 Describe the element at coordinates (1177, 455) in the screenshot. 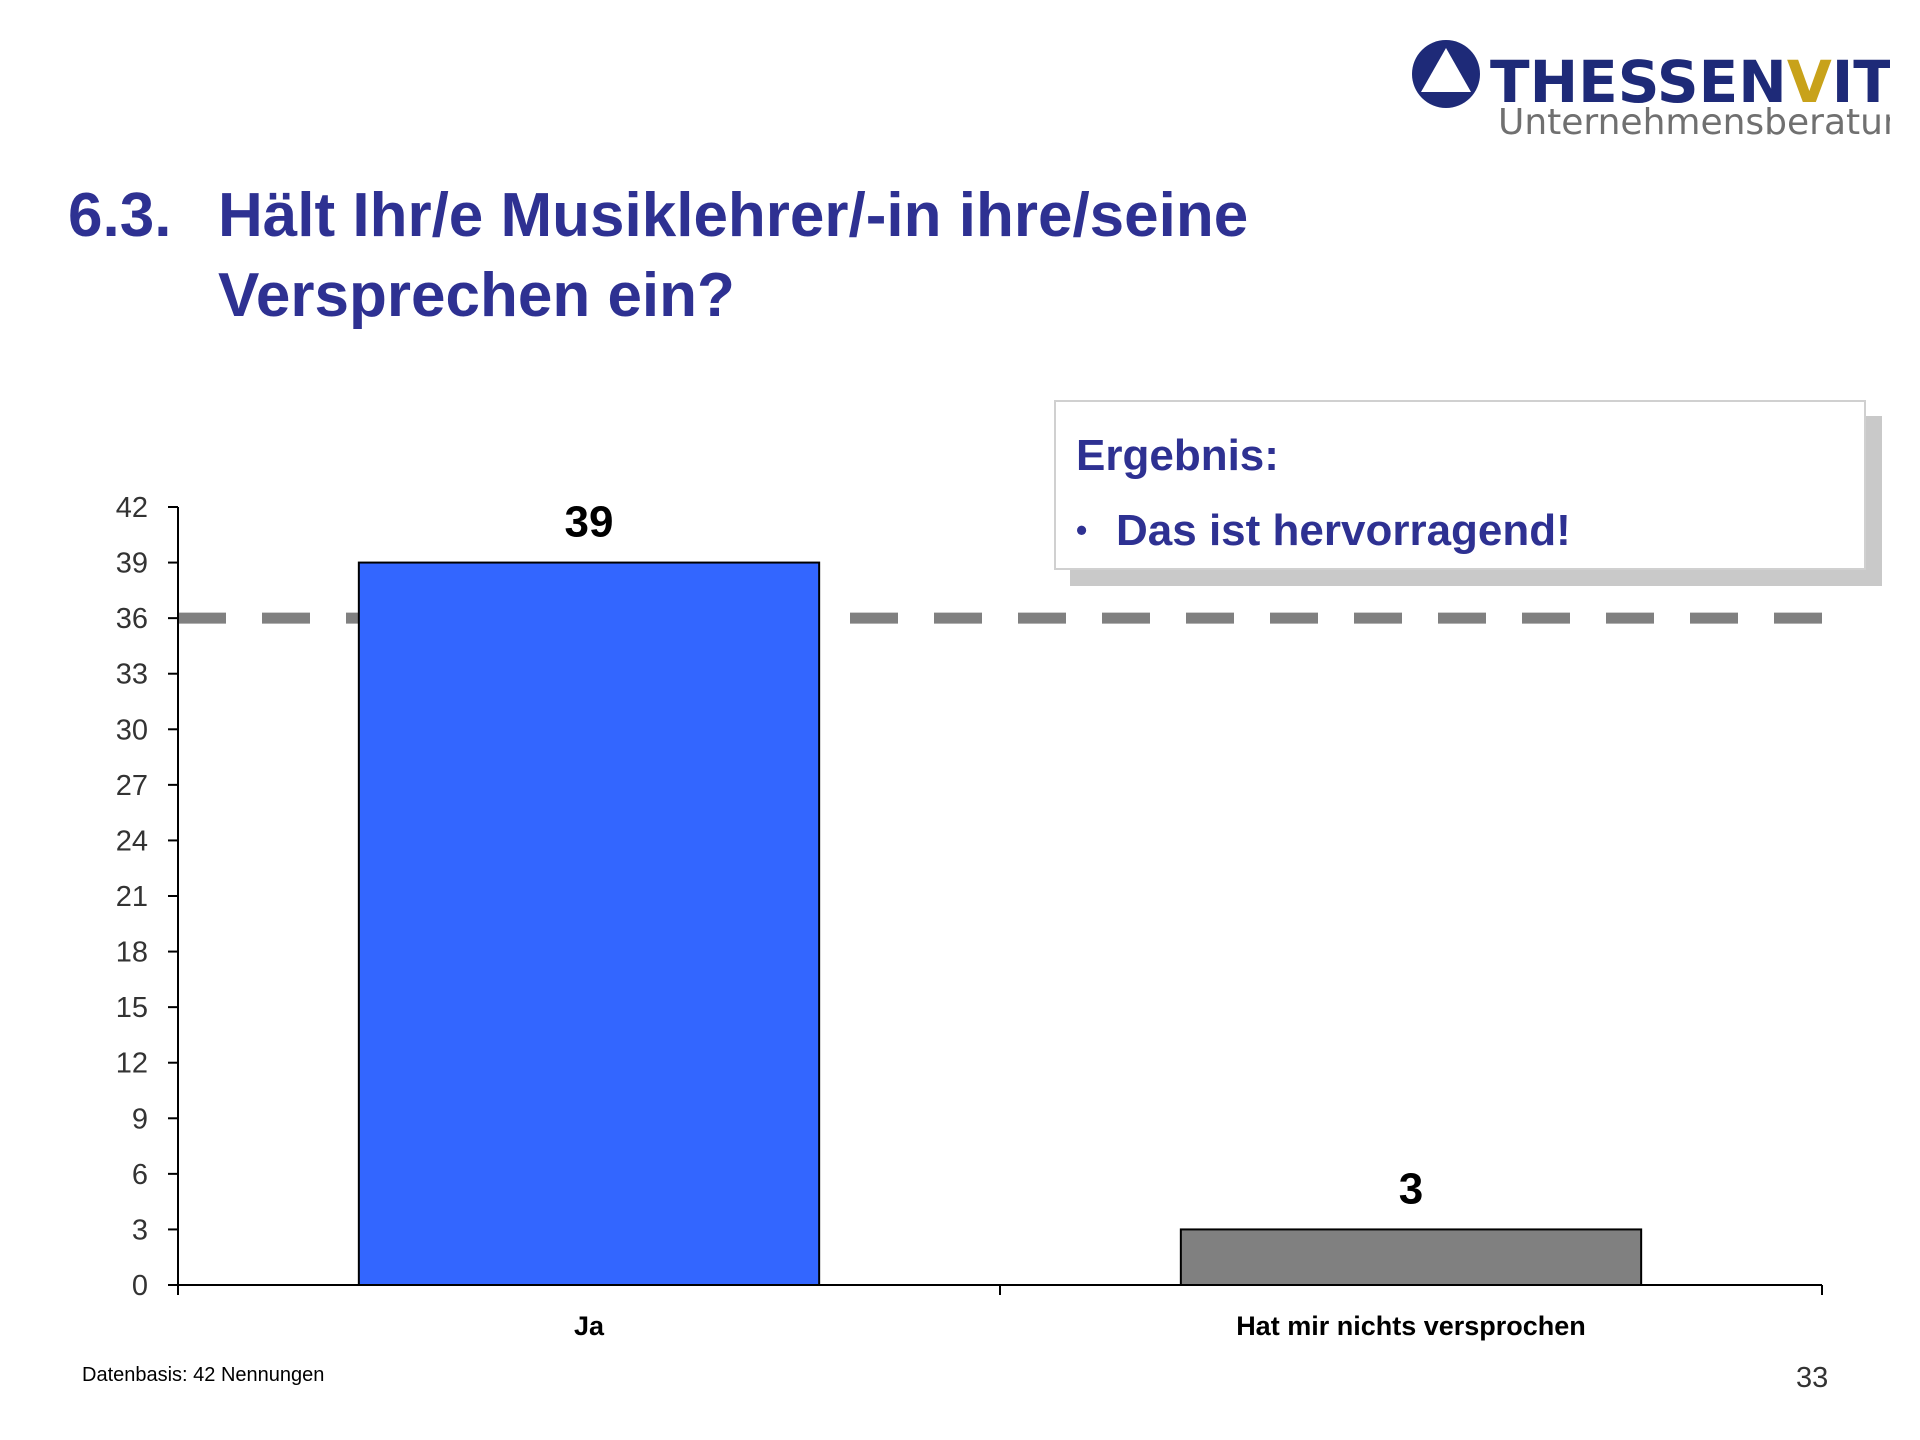

I see `result-heading: Ergebnis:` at that location.